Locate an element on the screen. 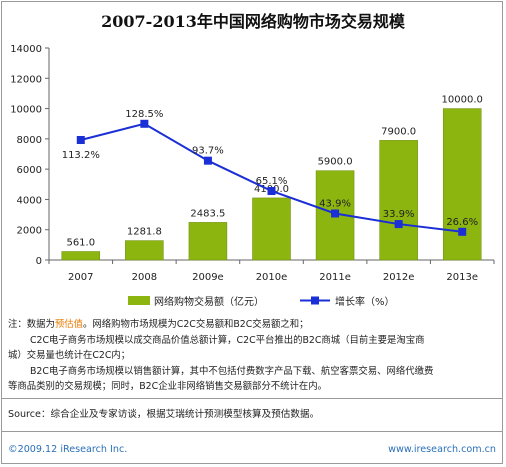  bar-value-label: 2483.5 is located at coordinates (207, 213).